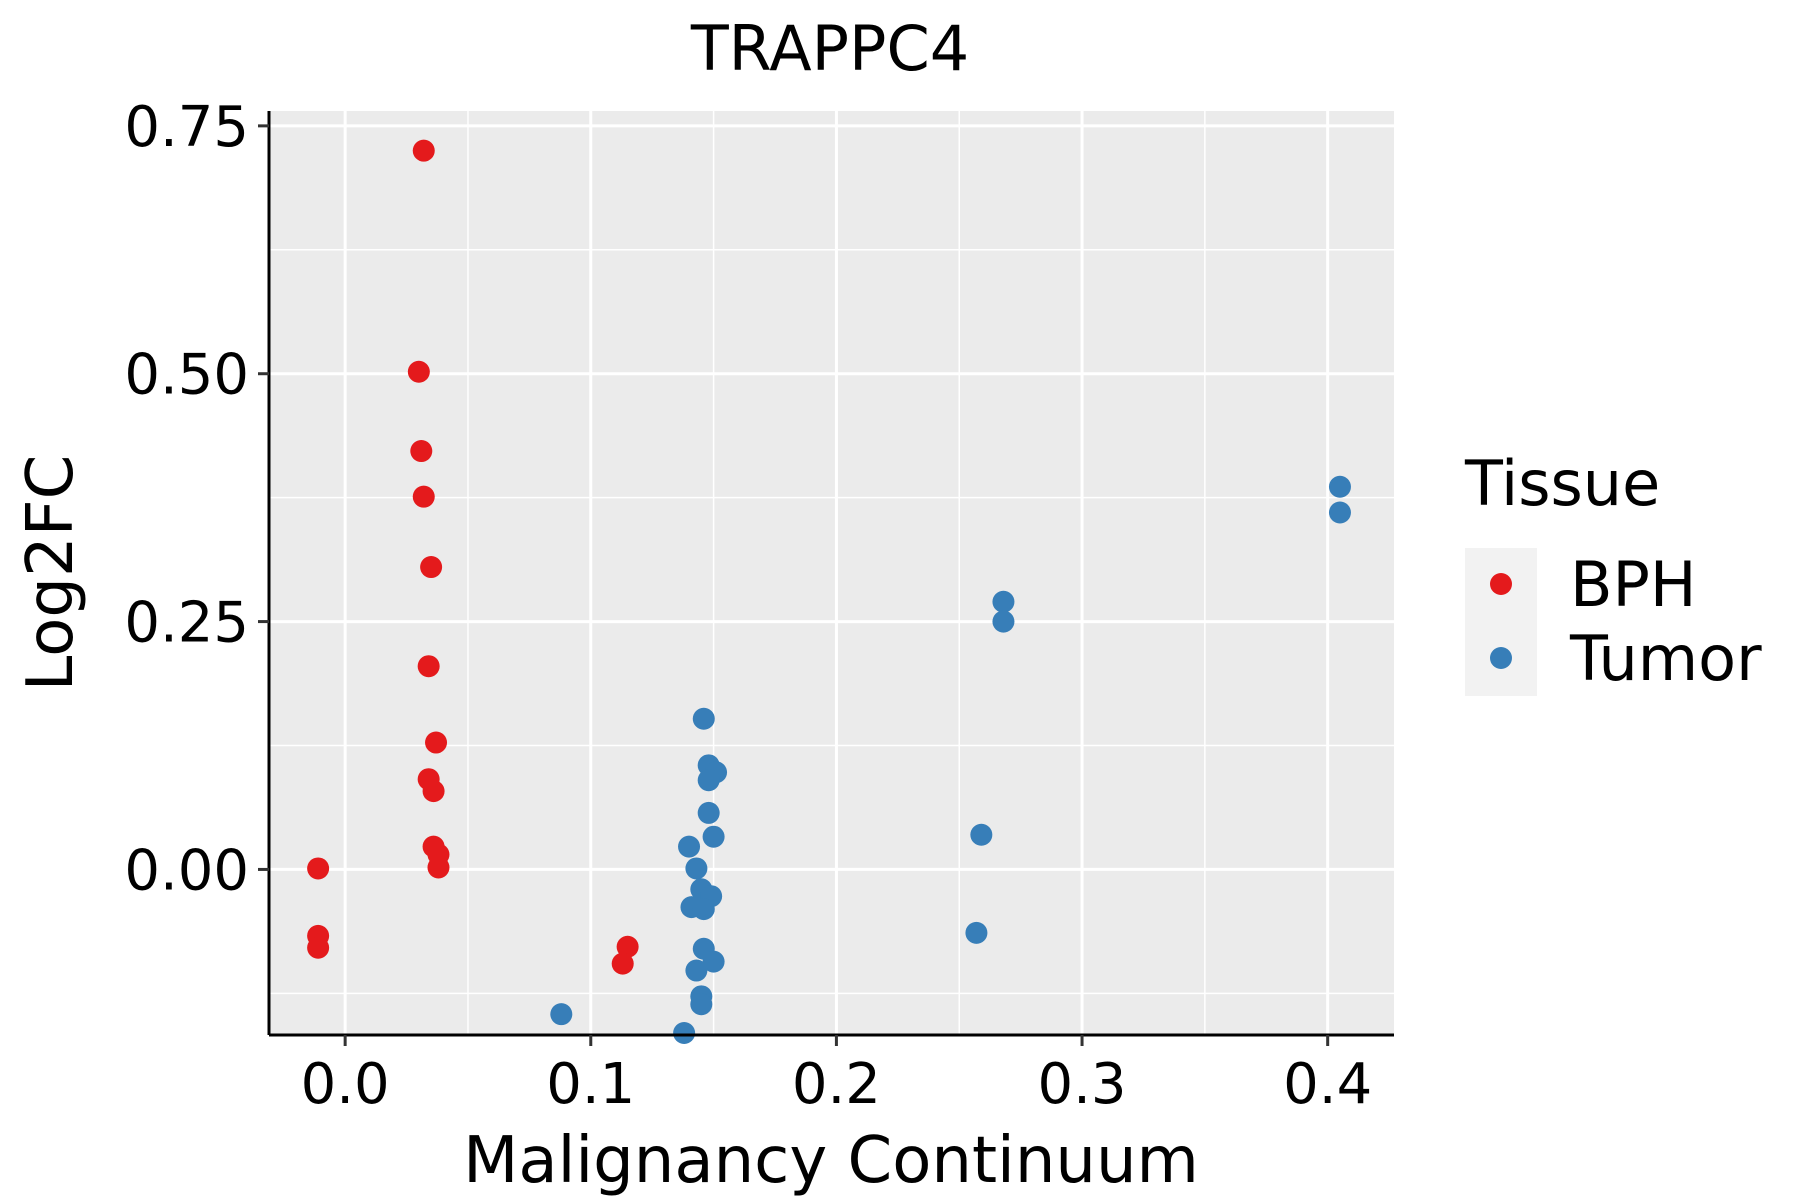 The width and height of the screenshot is (1800, 1200). Describe the element at coordinates (186, 870) in the screenshot. I see `y-tick-label: 0.00` at that location.